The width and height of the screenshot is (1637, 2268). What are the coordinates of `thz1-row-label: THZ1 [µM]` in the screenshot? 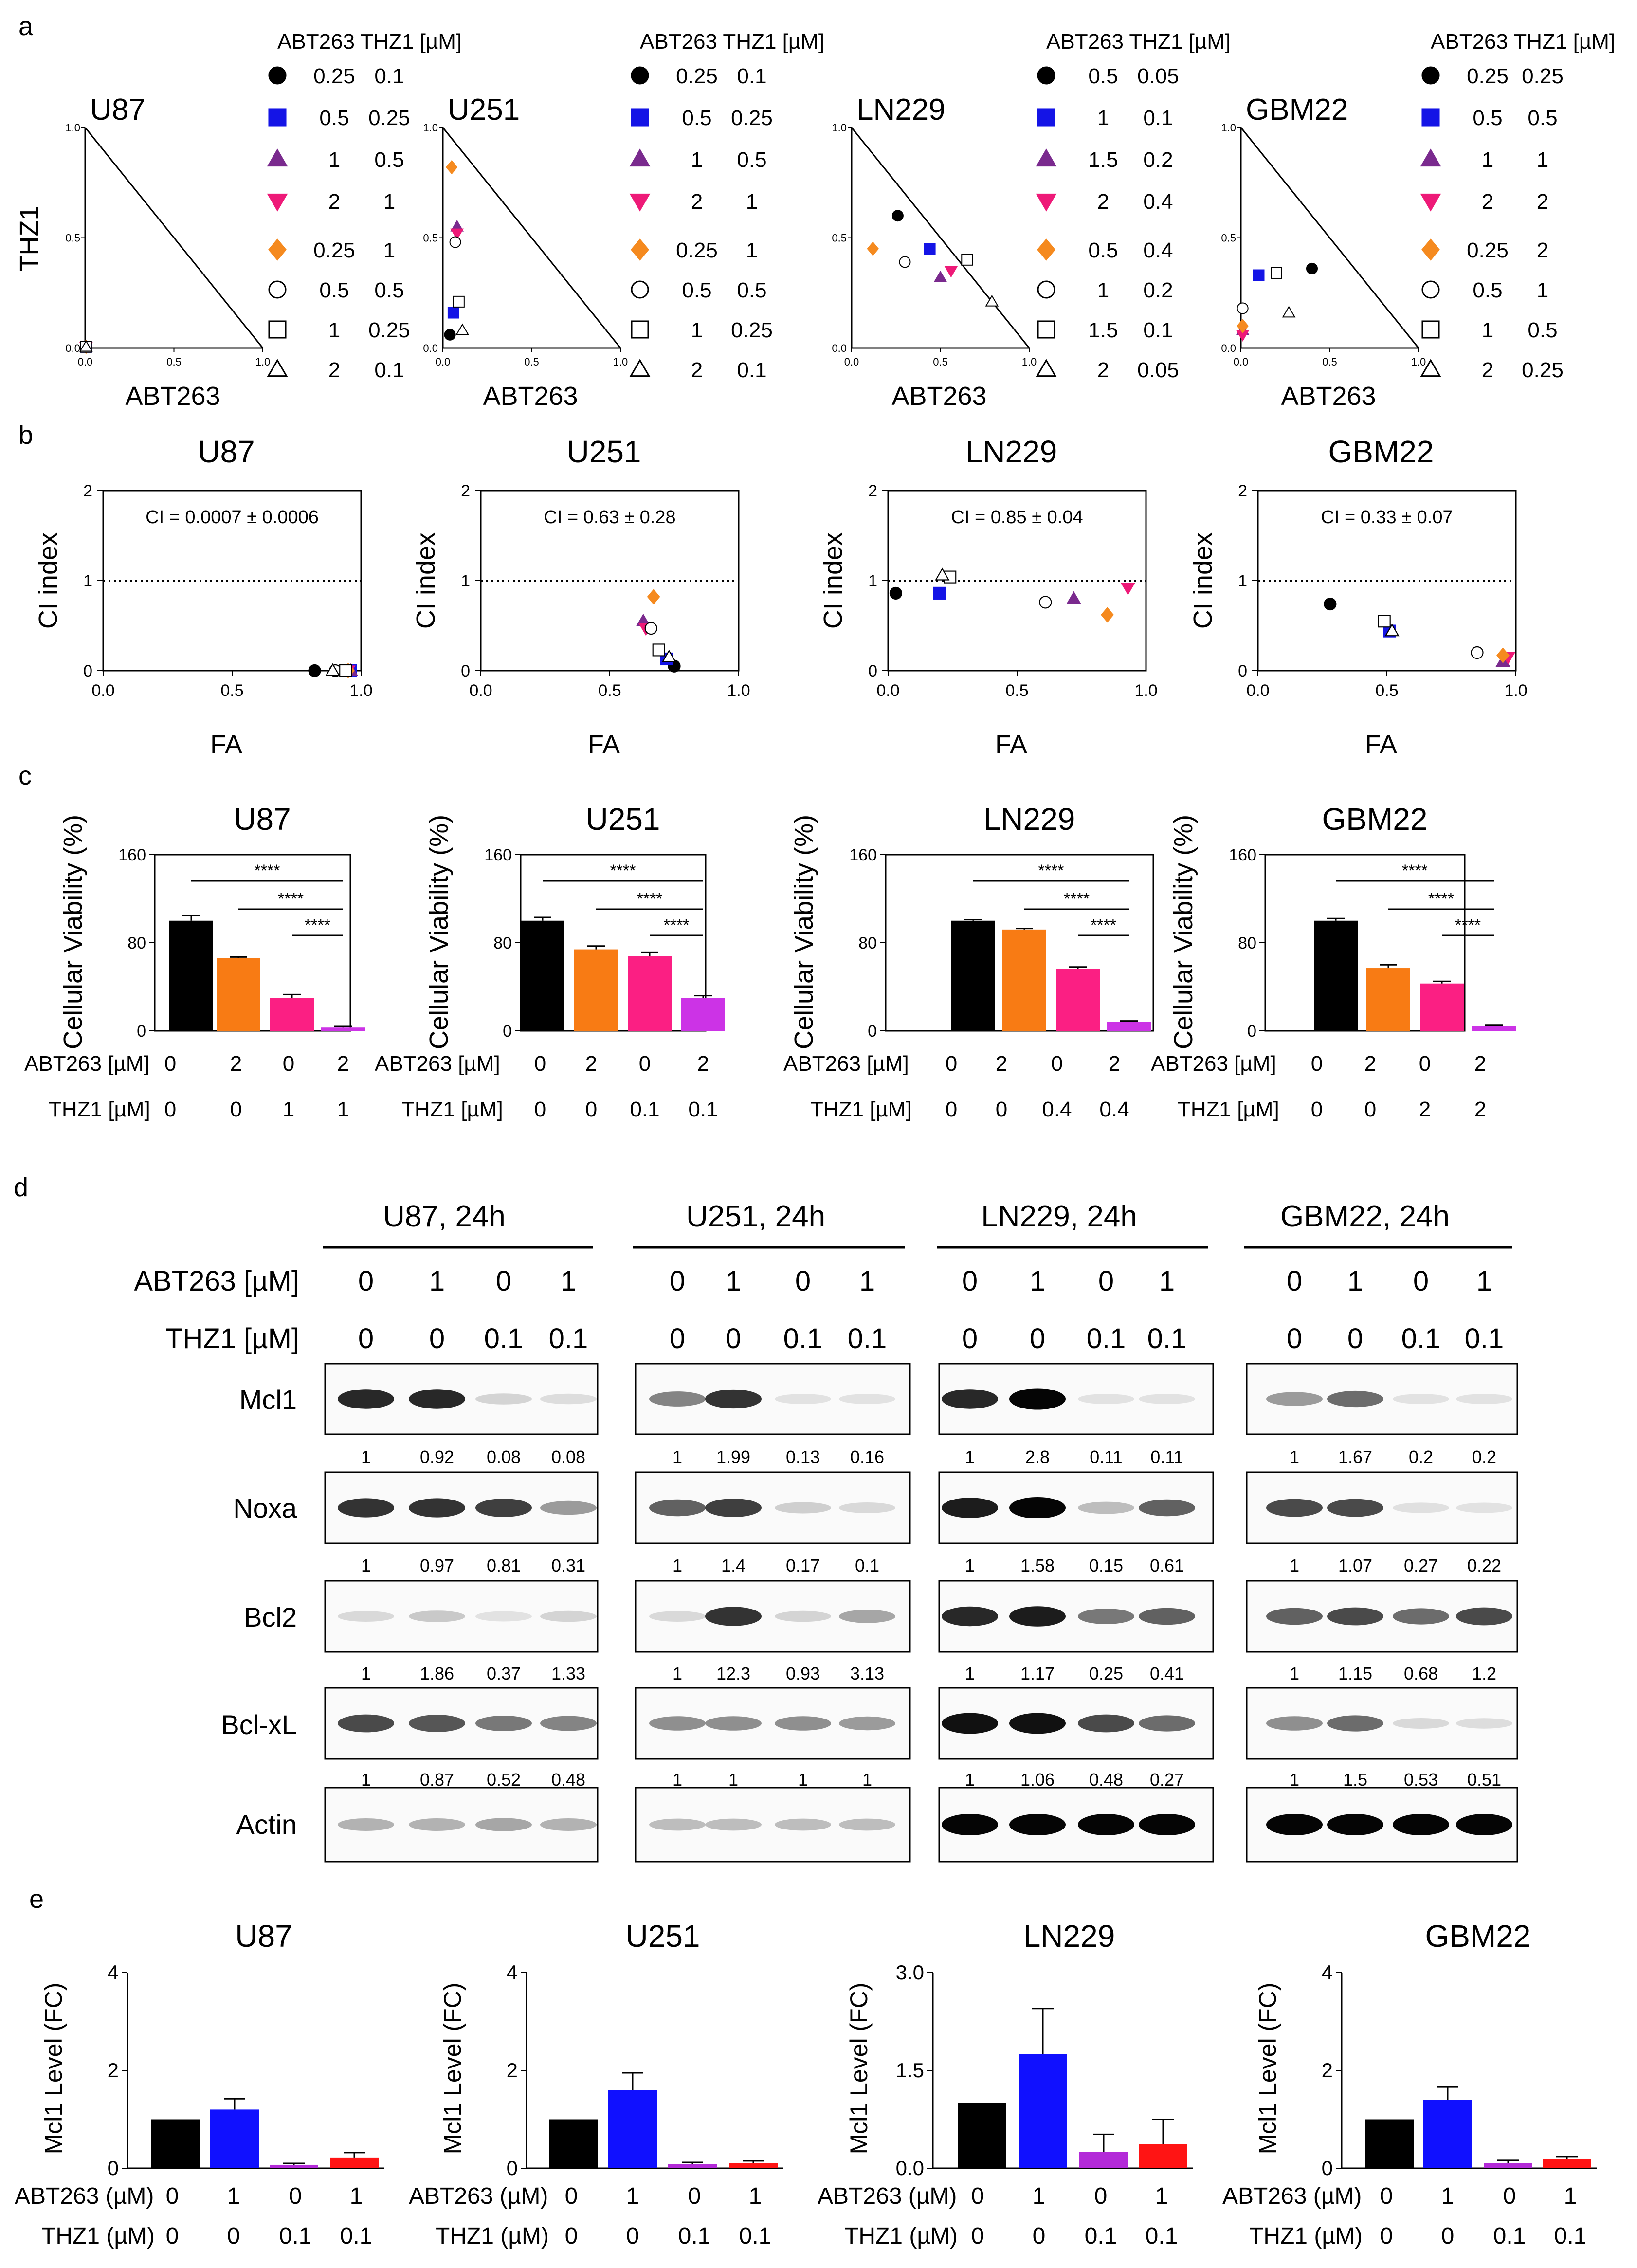 It's located at (1228, 1109).